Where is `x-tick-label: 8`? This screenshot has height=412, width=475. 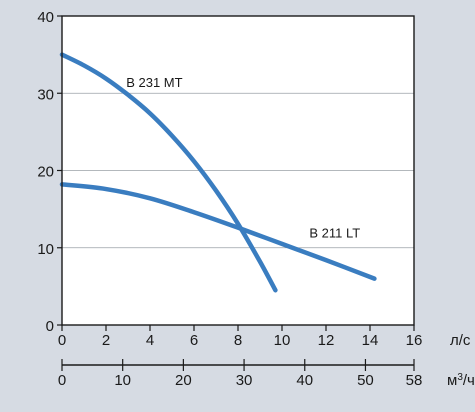
x-tick-label: 8 is located at coordinates (238, 340).